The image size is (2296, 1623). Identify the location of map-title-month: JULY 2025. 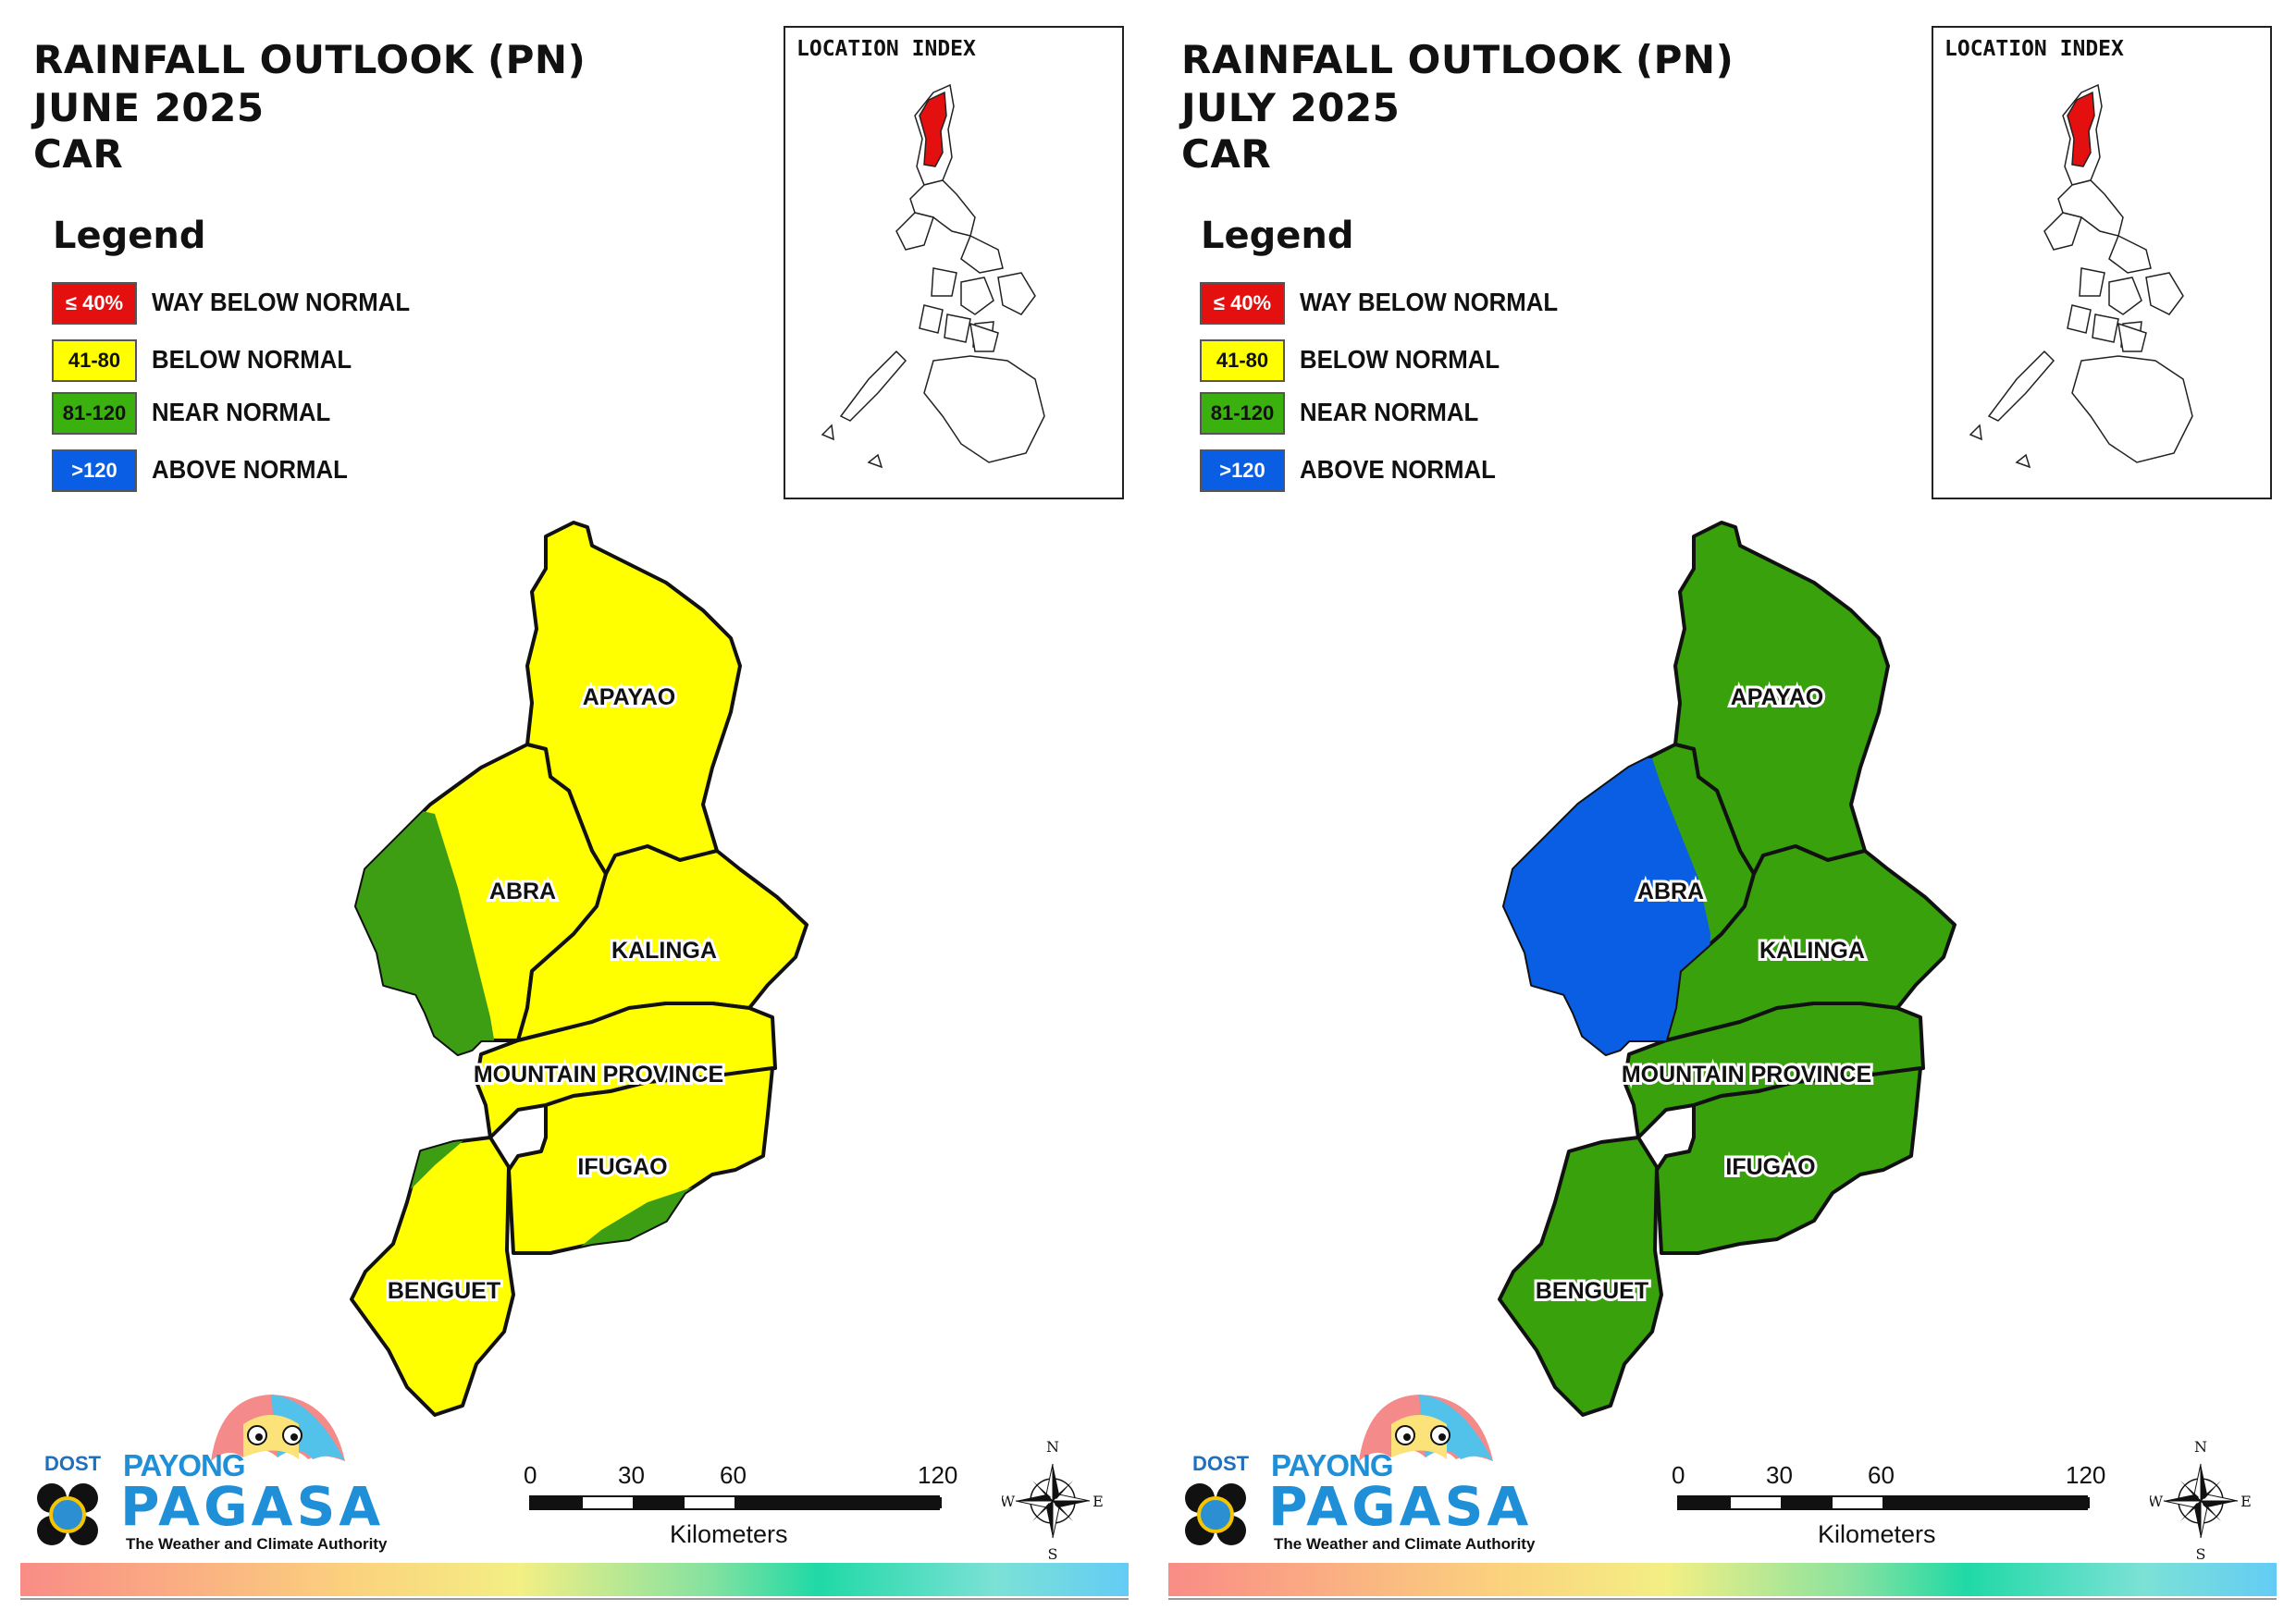
(1291, 107).